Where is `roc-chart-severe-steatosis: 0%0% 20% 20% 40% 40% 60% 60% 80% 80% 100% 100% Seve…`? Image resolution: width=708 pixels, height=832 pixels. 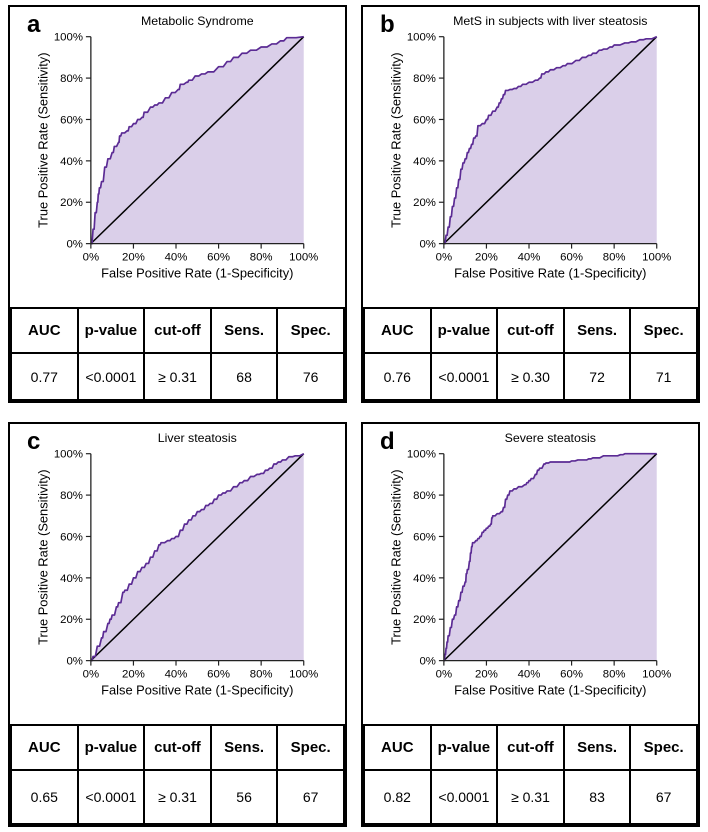 roc-chart-severe-steatosis: 0%0% 20% 20% 40% 40% 60% 60% 80% 80% 100% 100% Seve… is located at coordinates (529, 564).